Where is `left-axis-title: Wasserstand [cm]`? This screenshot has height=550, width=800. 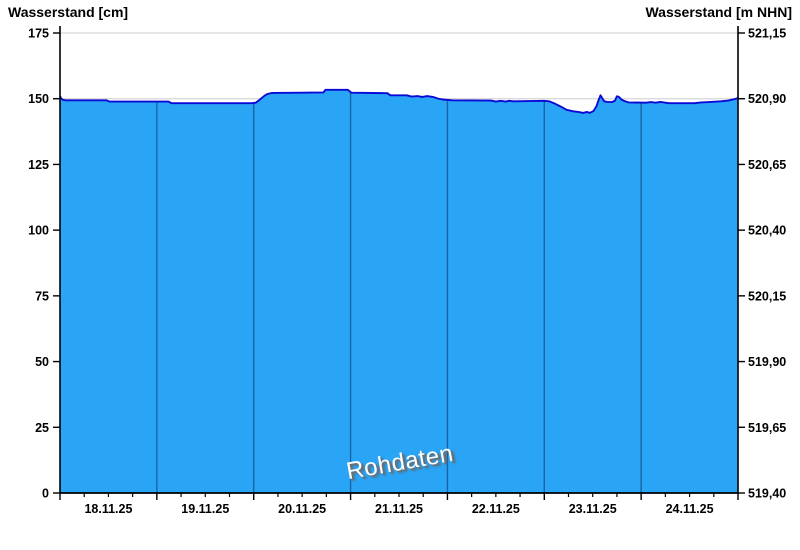 left-axis-title: Wasserstand [cm] is located at coordinates (68, 12).